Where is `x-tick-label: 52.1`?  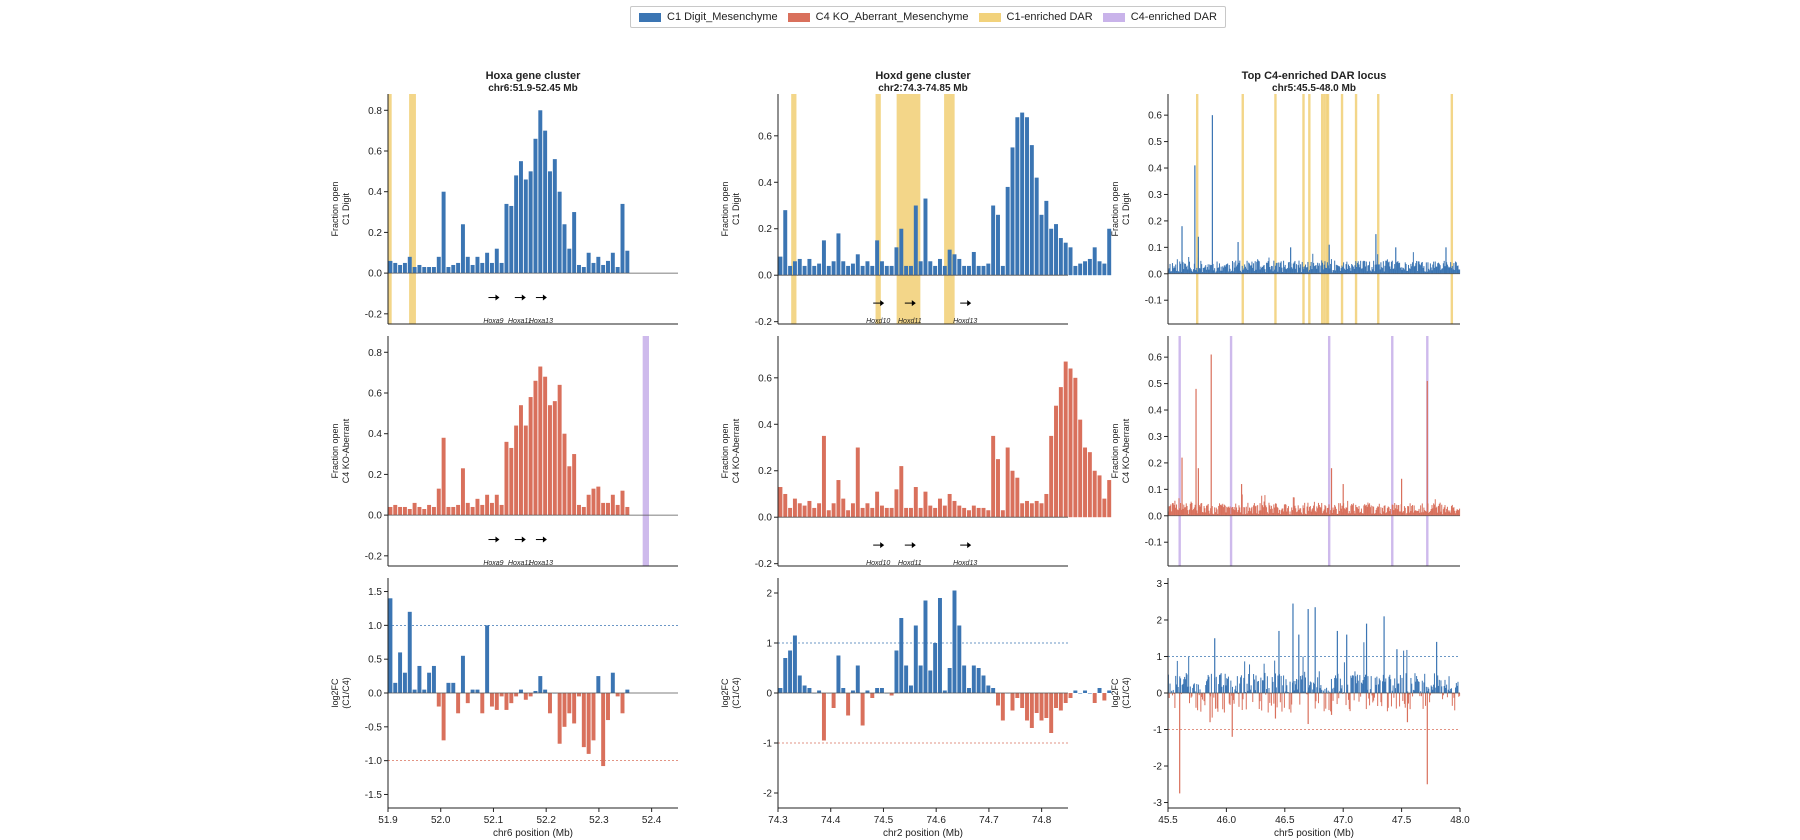
x-tick-label: 52.1 is located at coordinates (494, 820).